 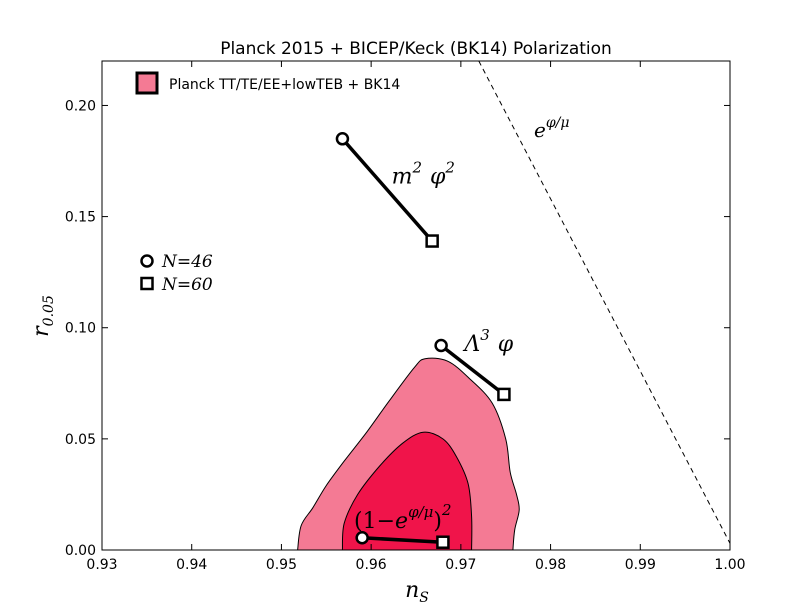 I want to click on y-tick-label: 0.15, so click(x=80, y=218).